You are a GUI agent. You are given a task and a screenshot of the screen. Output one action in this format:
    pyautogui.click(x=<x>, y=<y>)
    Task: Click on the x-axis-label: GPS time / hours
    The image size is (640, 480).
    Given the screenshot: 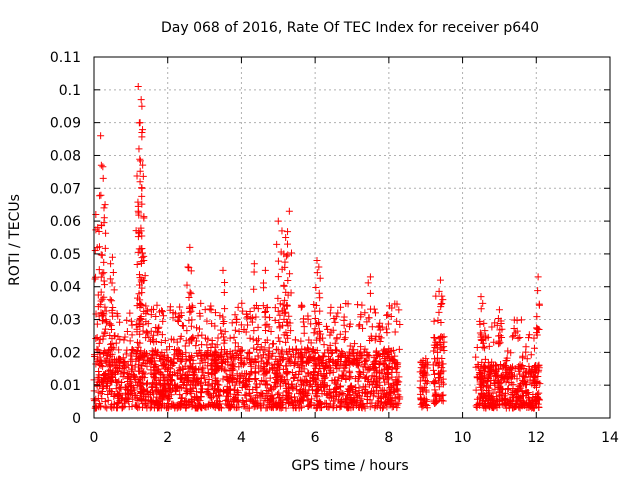 What is the action you would take?
    pyautogui.click(x=349, y=466)
    